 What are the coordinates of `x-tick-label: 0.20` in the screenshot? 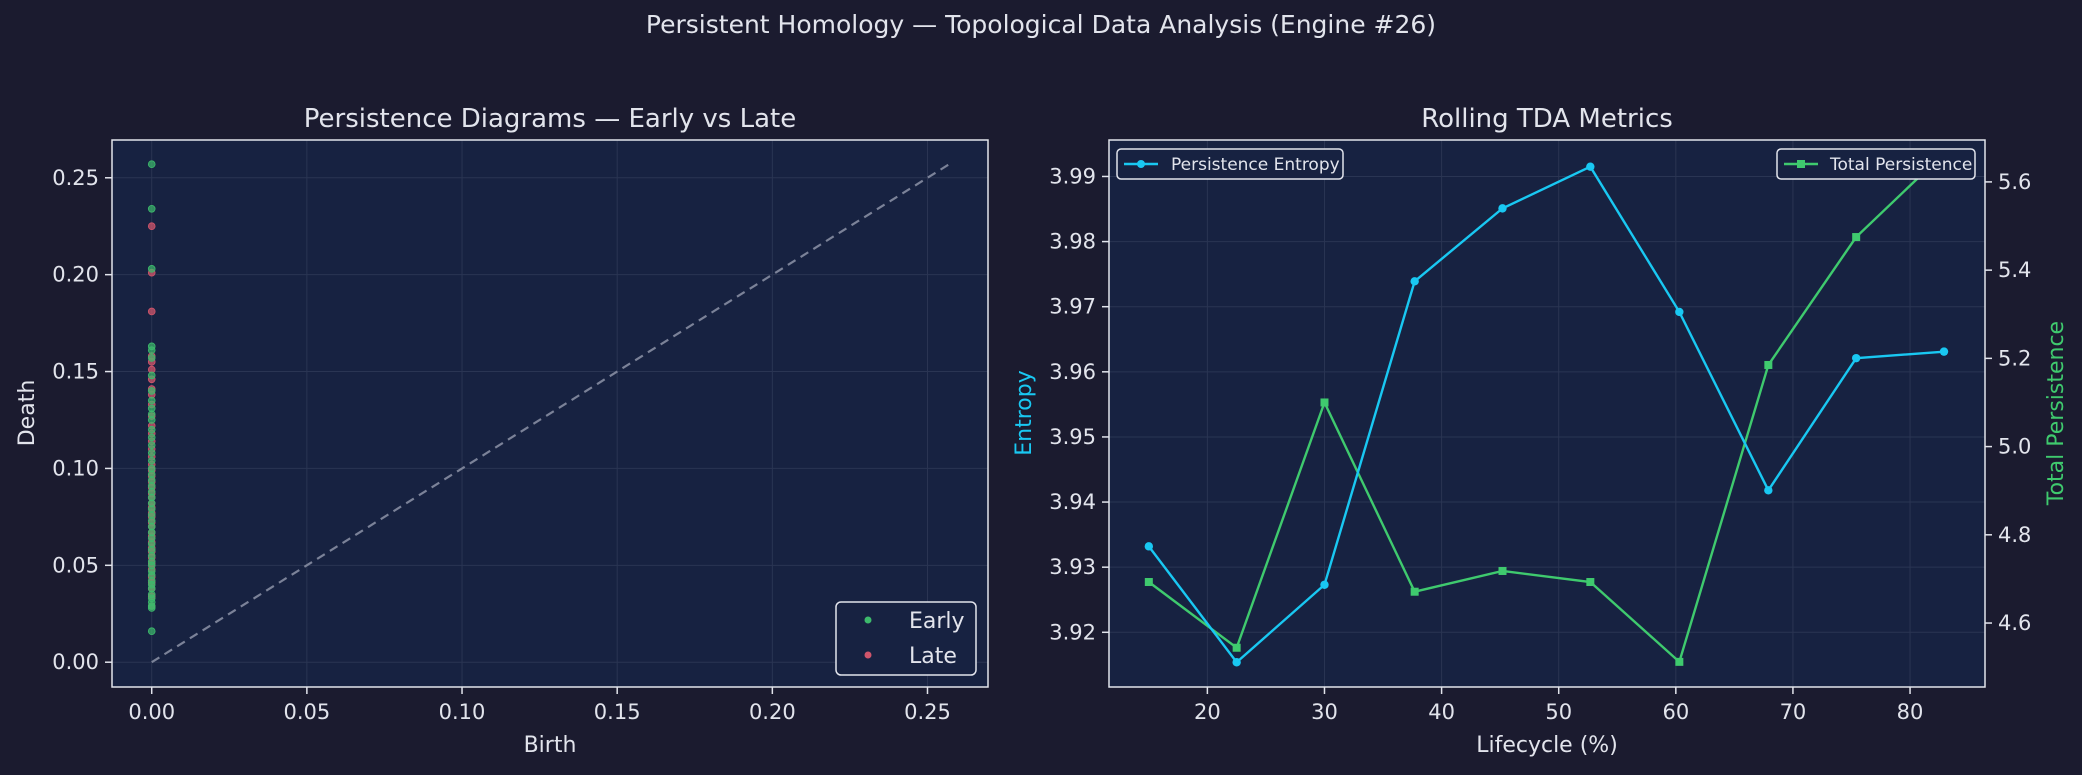 It's located at (772, 712).